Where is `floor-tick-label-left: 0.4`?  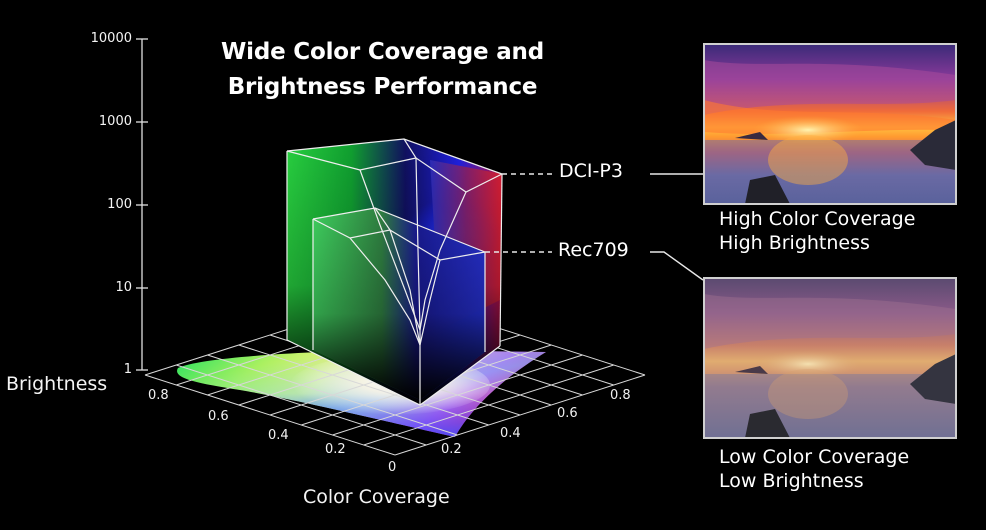
floor-tick-label-left: 0.4 is located at coordinates (278, 435).